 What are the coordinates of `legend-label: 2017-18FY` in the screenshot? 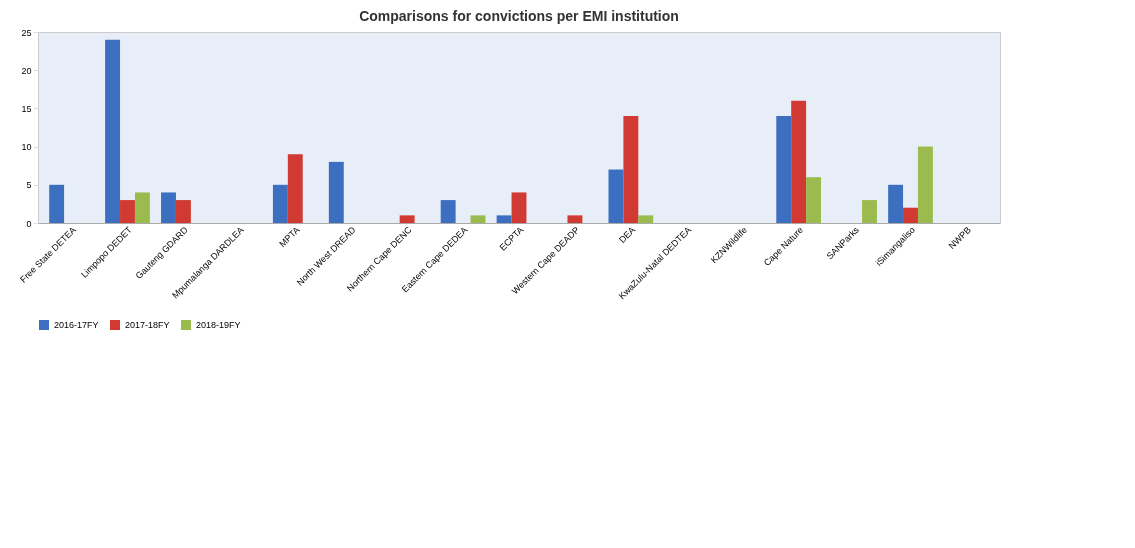 It's located at (147, 325).